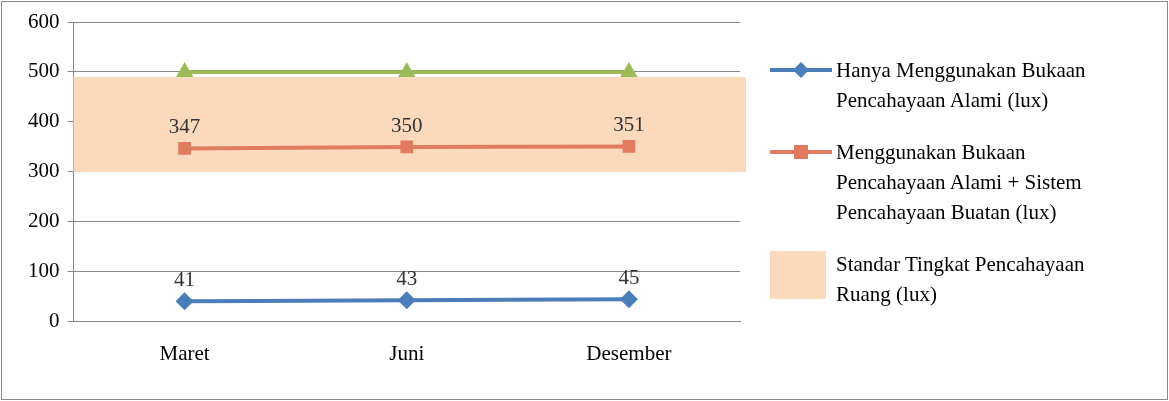 This screenshot has width=1169, height=401. Describe the element at coordinates (44, 70) in the screenshot. I see `y-tick-label: 500` at that location.